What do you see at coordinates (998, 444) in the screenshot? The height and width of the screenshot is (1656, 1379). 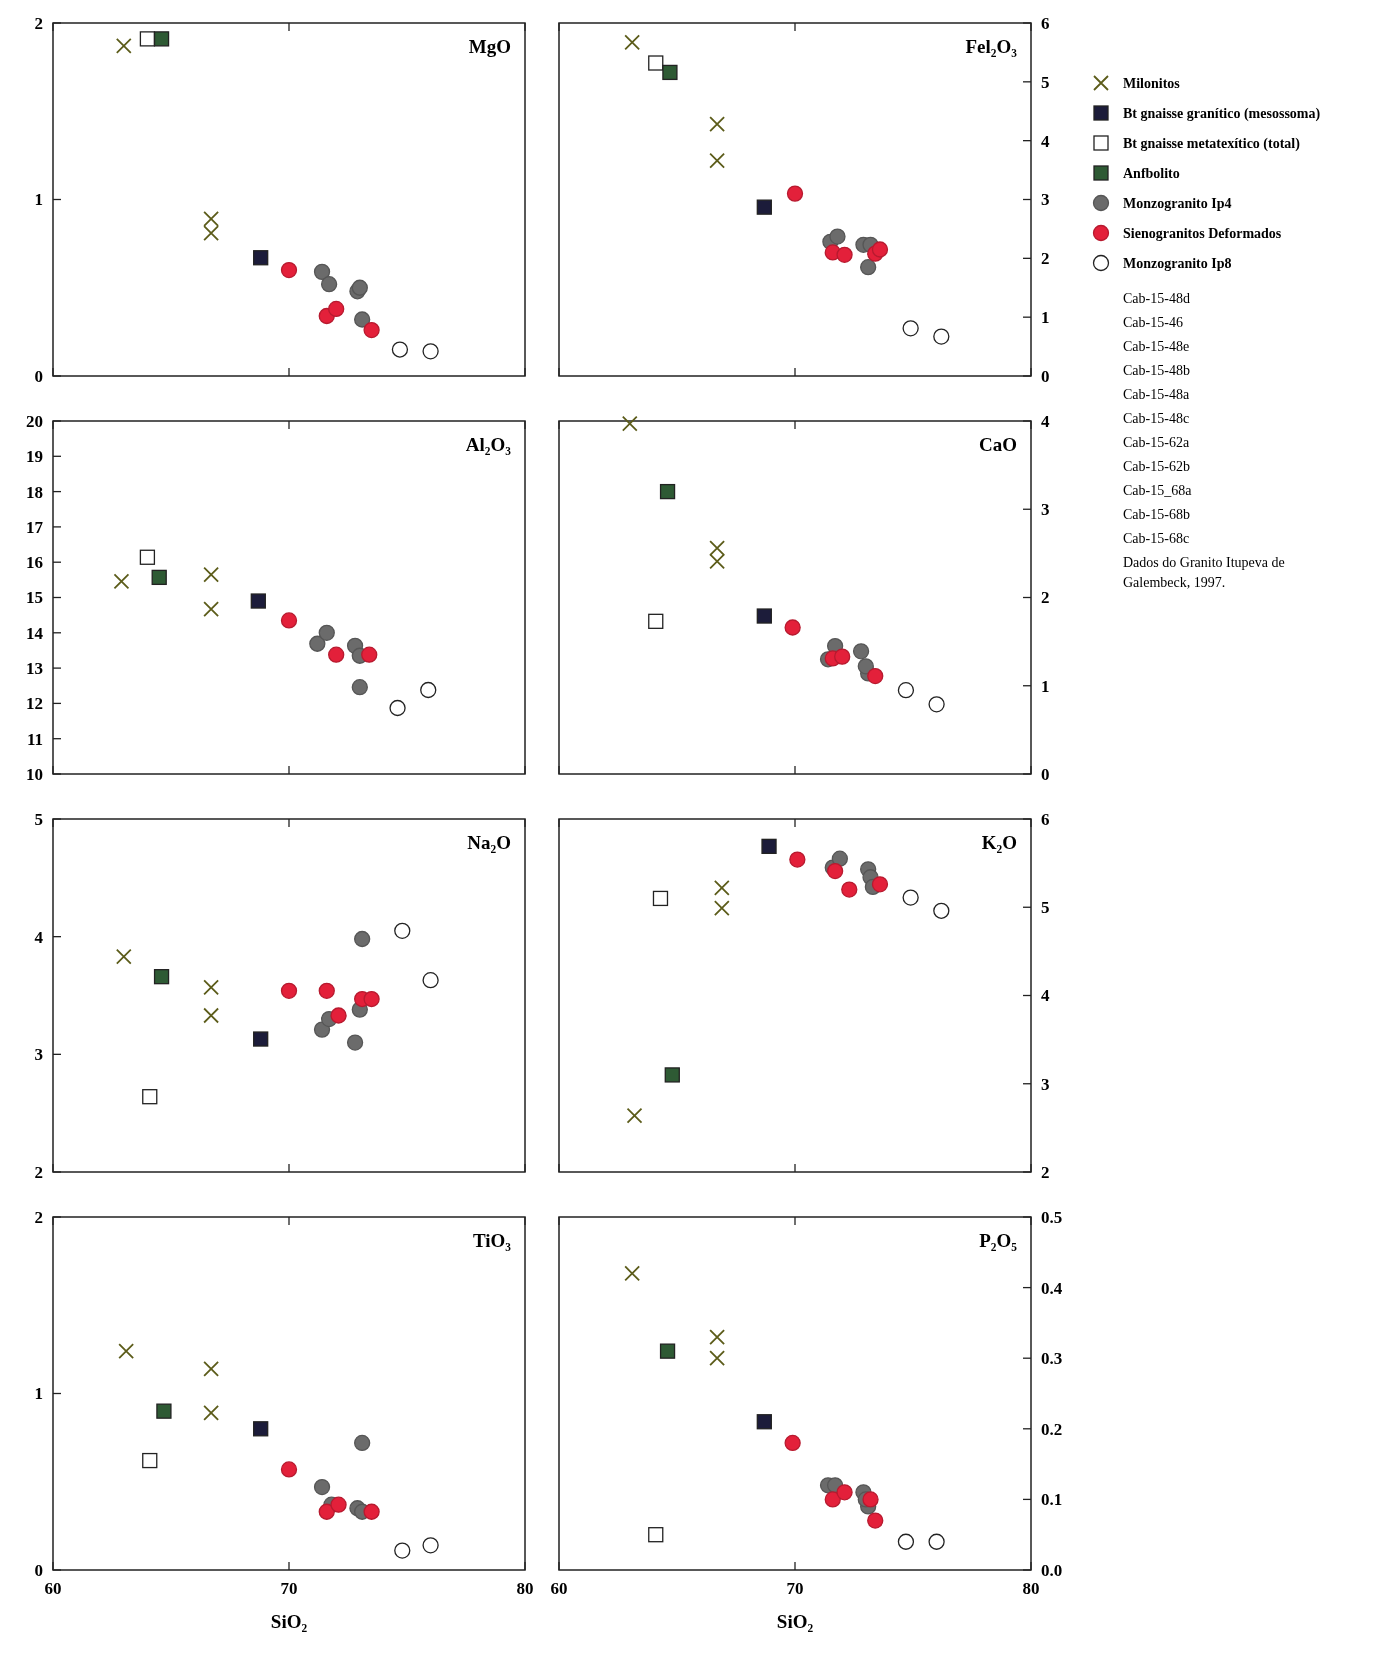 I see `text: CaO` at bounding box center [998, 444].